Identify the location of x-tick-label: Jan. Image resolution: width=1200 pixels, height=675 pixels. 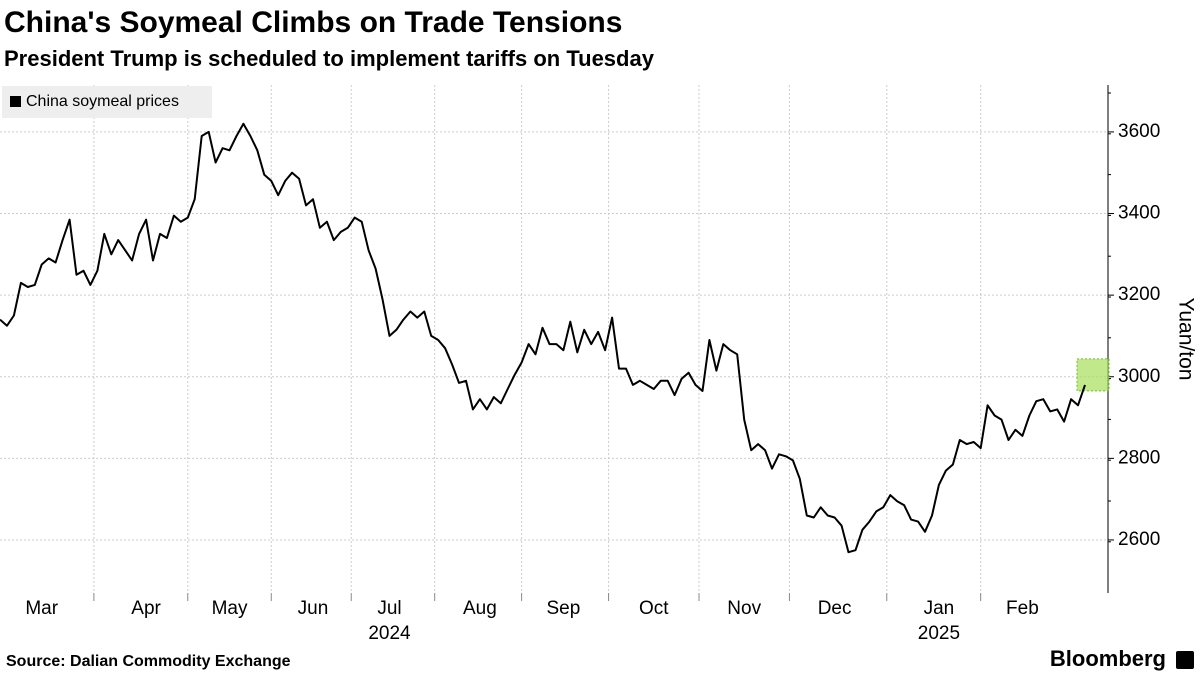
(939, 608).